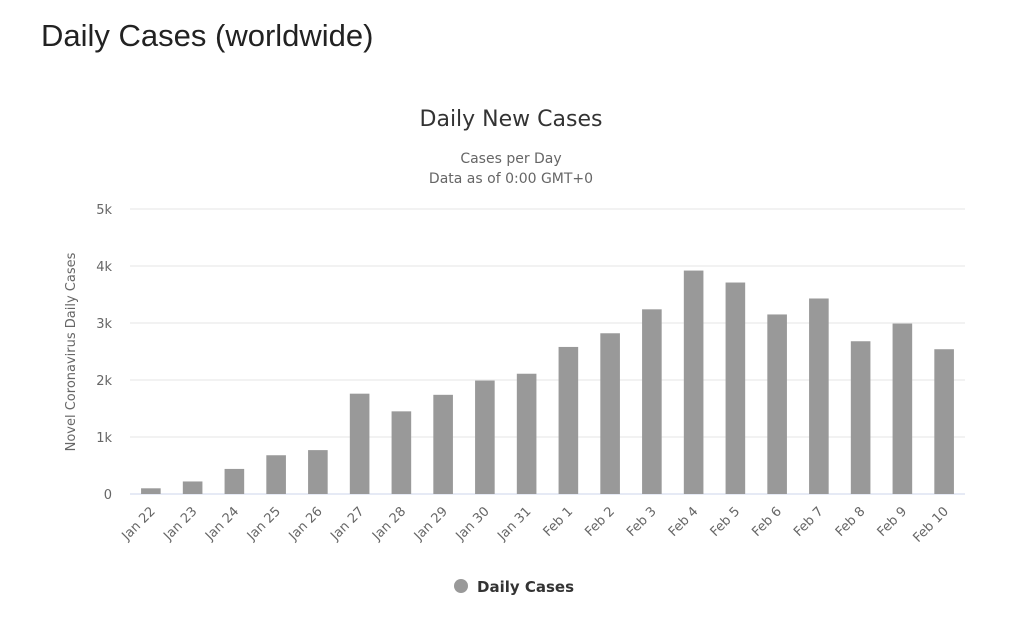  Describe the element at coordinates (511, 119) in the screenshot. I see `chart-title: Daily New Cases` at that location.